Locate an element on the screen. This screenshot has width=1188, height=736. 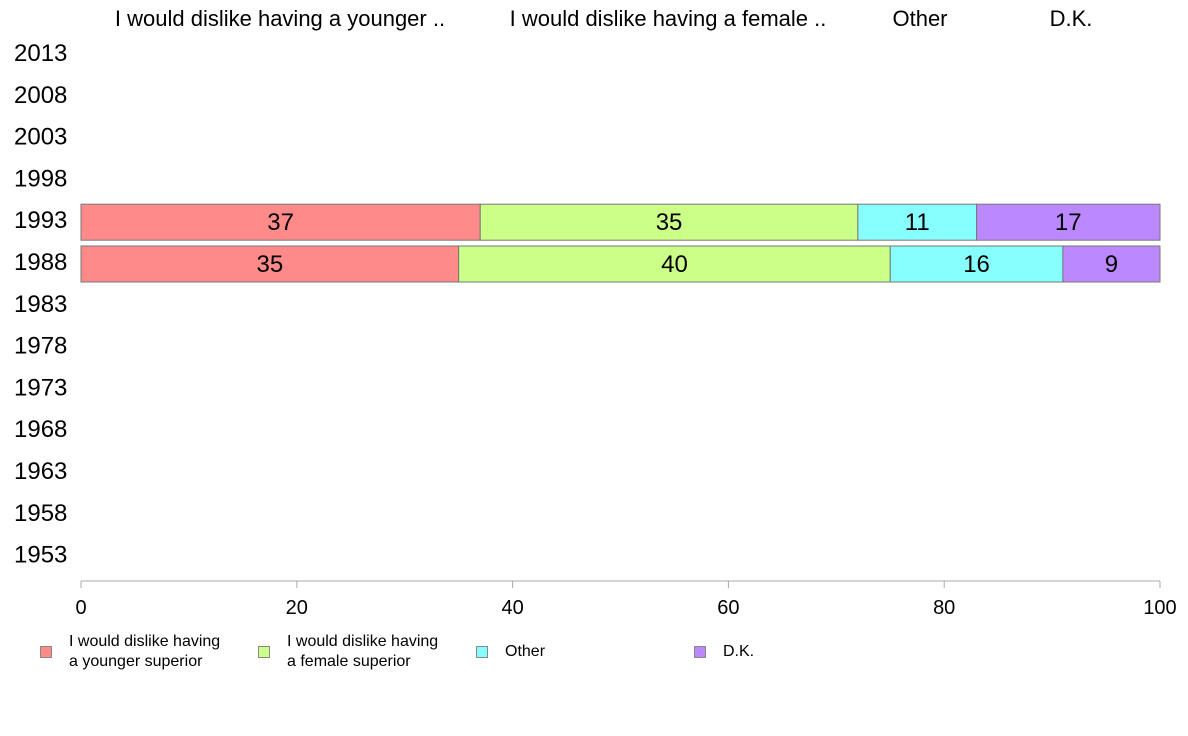
year-label: 1983 is located at coordinates (40, 304).